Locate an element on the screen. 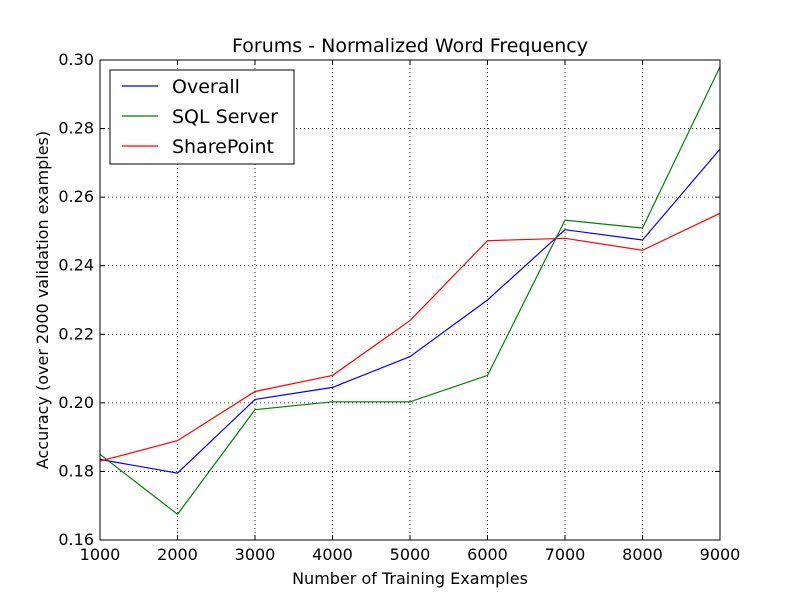  chart-title: Forums - Normalized Word Frequency is located at coordinates (410, 46).